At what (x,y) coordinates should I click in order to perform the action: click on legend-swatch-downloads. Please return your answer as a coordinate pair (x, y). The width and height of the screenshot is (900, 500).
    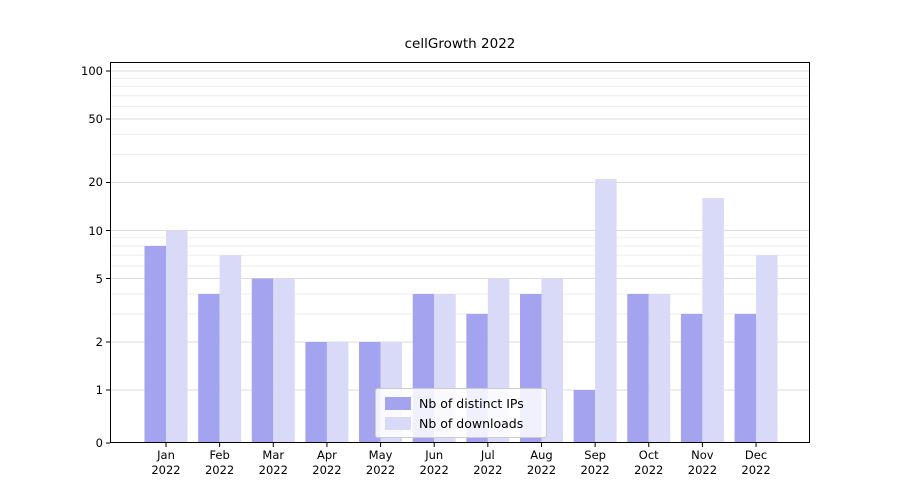
    Looking at the image, I should click on (398, 423).